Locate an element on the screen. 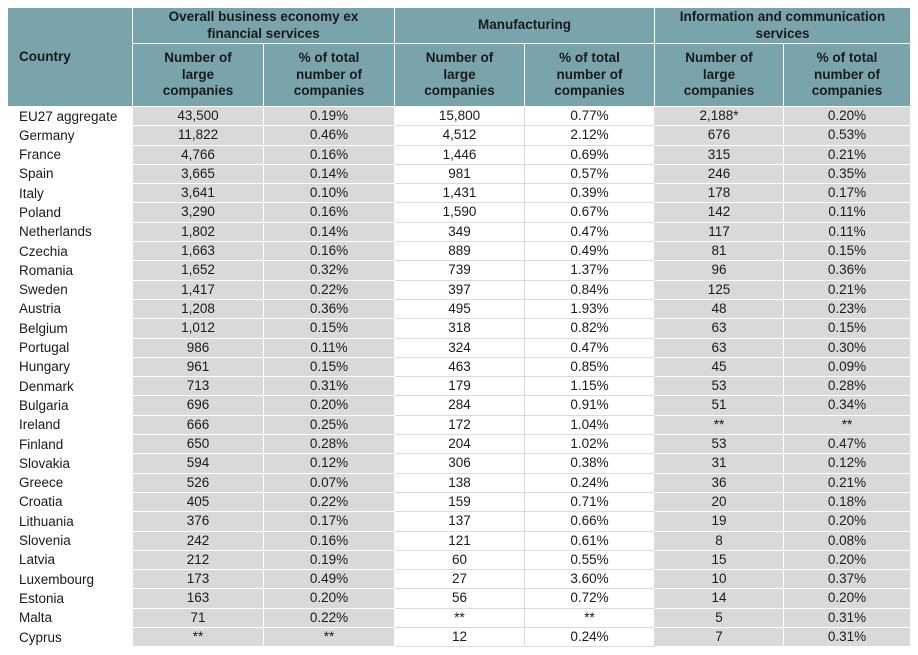 The width and height of the screenshot is (918, 655). country-cell: Greece is located at coordinates (70, 483).